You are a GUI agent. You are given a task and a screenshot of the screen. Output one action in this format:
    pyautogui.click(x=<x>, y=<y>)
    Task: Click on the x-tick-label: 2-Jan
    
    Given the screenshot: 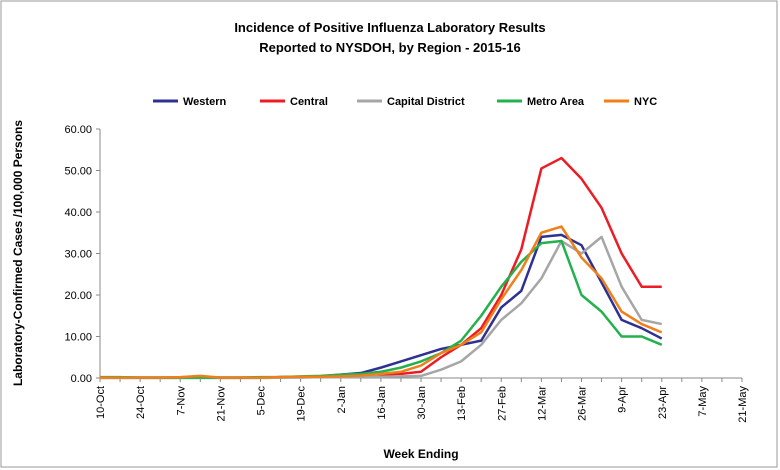 What is the action you would take?
    pyautogui.click(x=342, y=400)
    